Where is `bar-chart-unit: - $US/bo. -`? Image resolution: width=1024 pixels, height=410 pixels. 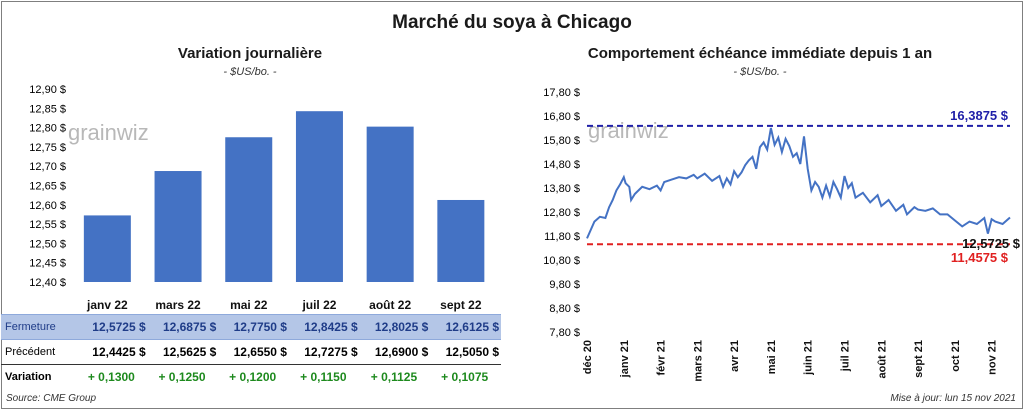 bar-chart-unit: - $US/bo. - is located at coordinates (250, 72).